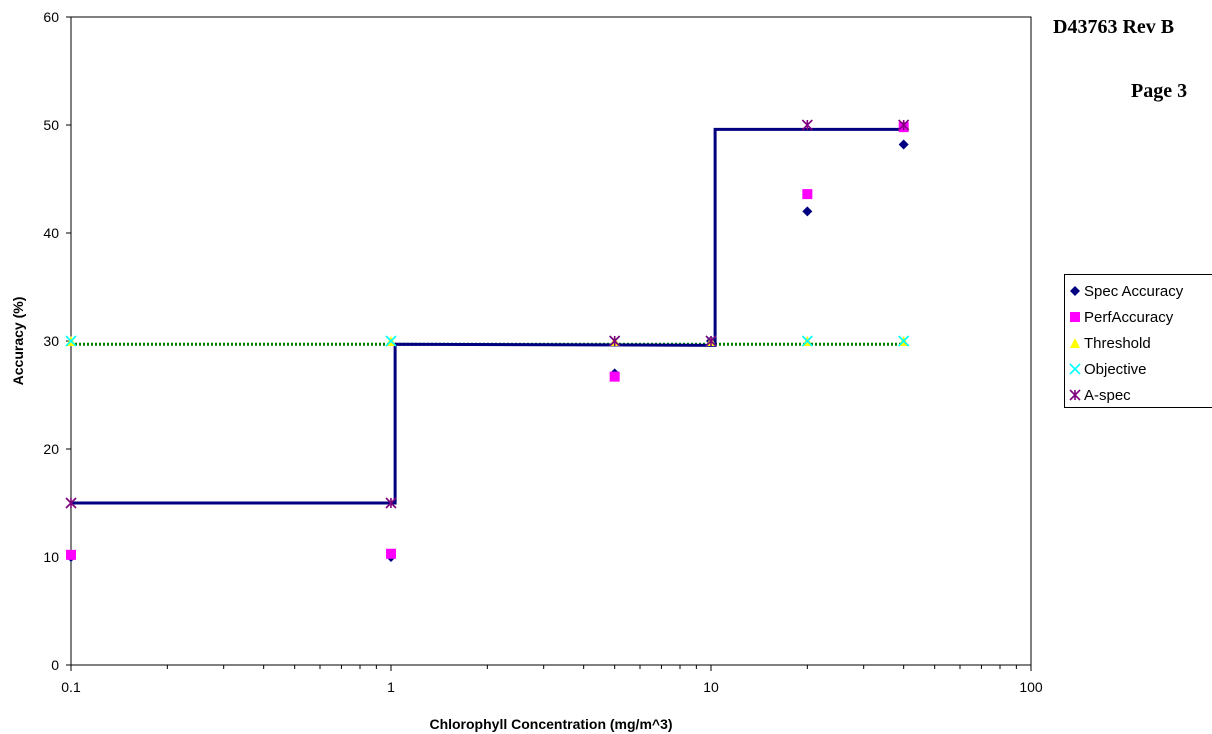 The image size is (1212, 734). Describe the element at coordinates (51, 341) in the screenshot. I see `y-tick-label: 30` at that location.